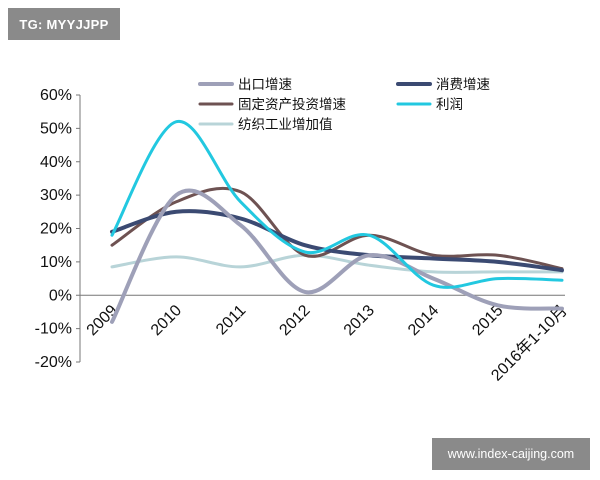 This screenshot has height=480, width=600. What do you see at coordinates (56, 128) in the screenshot?
I see `y-tick-label: 50%` at bounding box center [56, 128].